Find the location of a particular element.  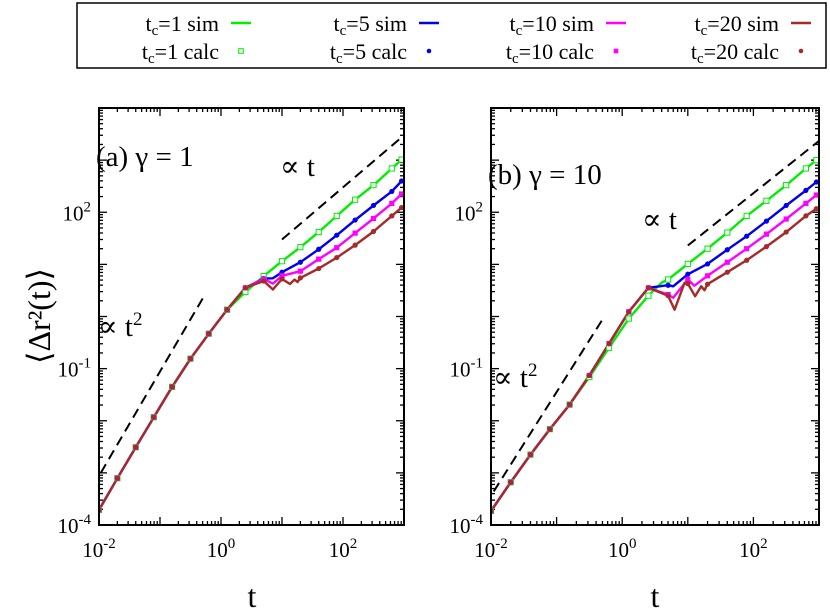

y-axis-label: ⟨Δr²(t)⟩ is located at coordinates (39, 316).